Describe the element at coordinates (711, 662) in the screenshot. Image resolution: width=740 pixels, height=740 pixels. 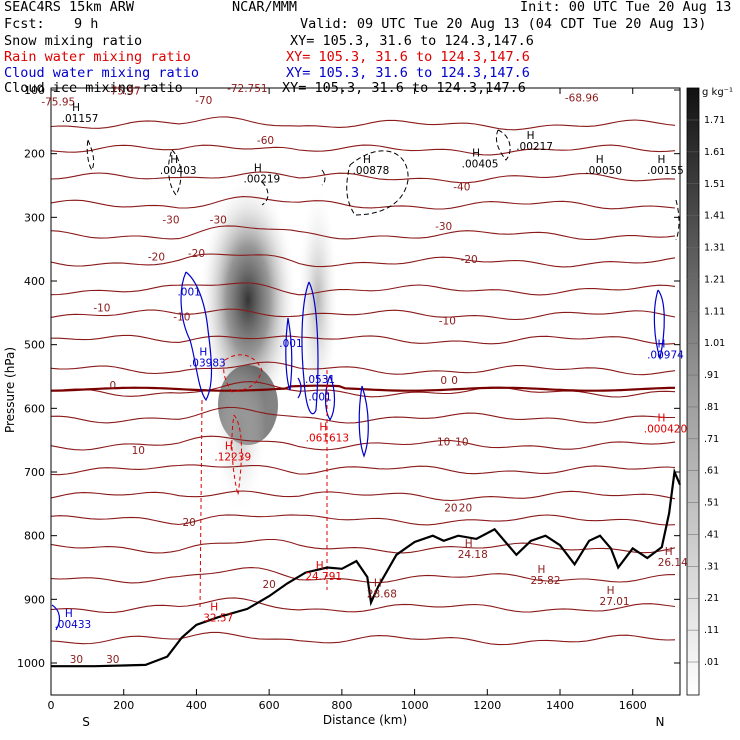
I see `colorbar-label: .01` at that location.